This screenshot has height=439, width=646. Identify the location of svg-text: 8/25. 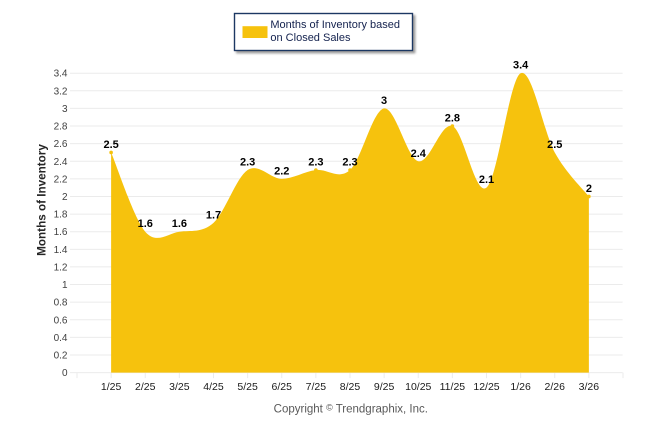
(350, 387).